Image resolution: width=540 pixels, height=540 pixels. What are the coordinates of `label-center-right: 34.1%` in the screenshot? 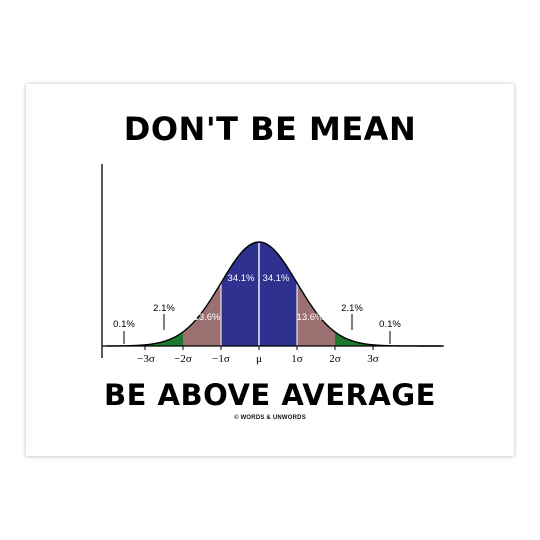 It's located at (276, 278).